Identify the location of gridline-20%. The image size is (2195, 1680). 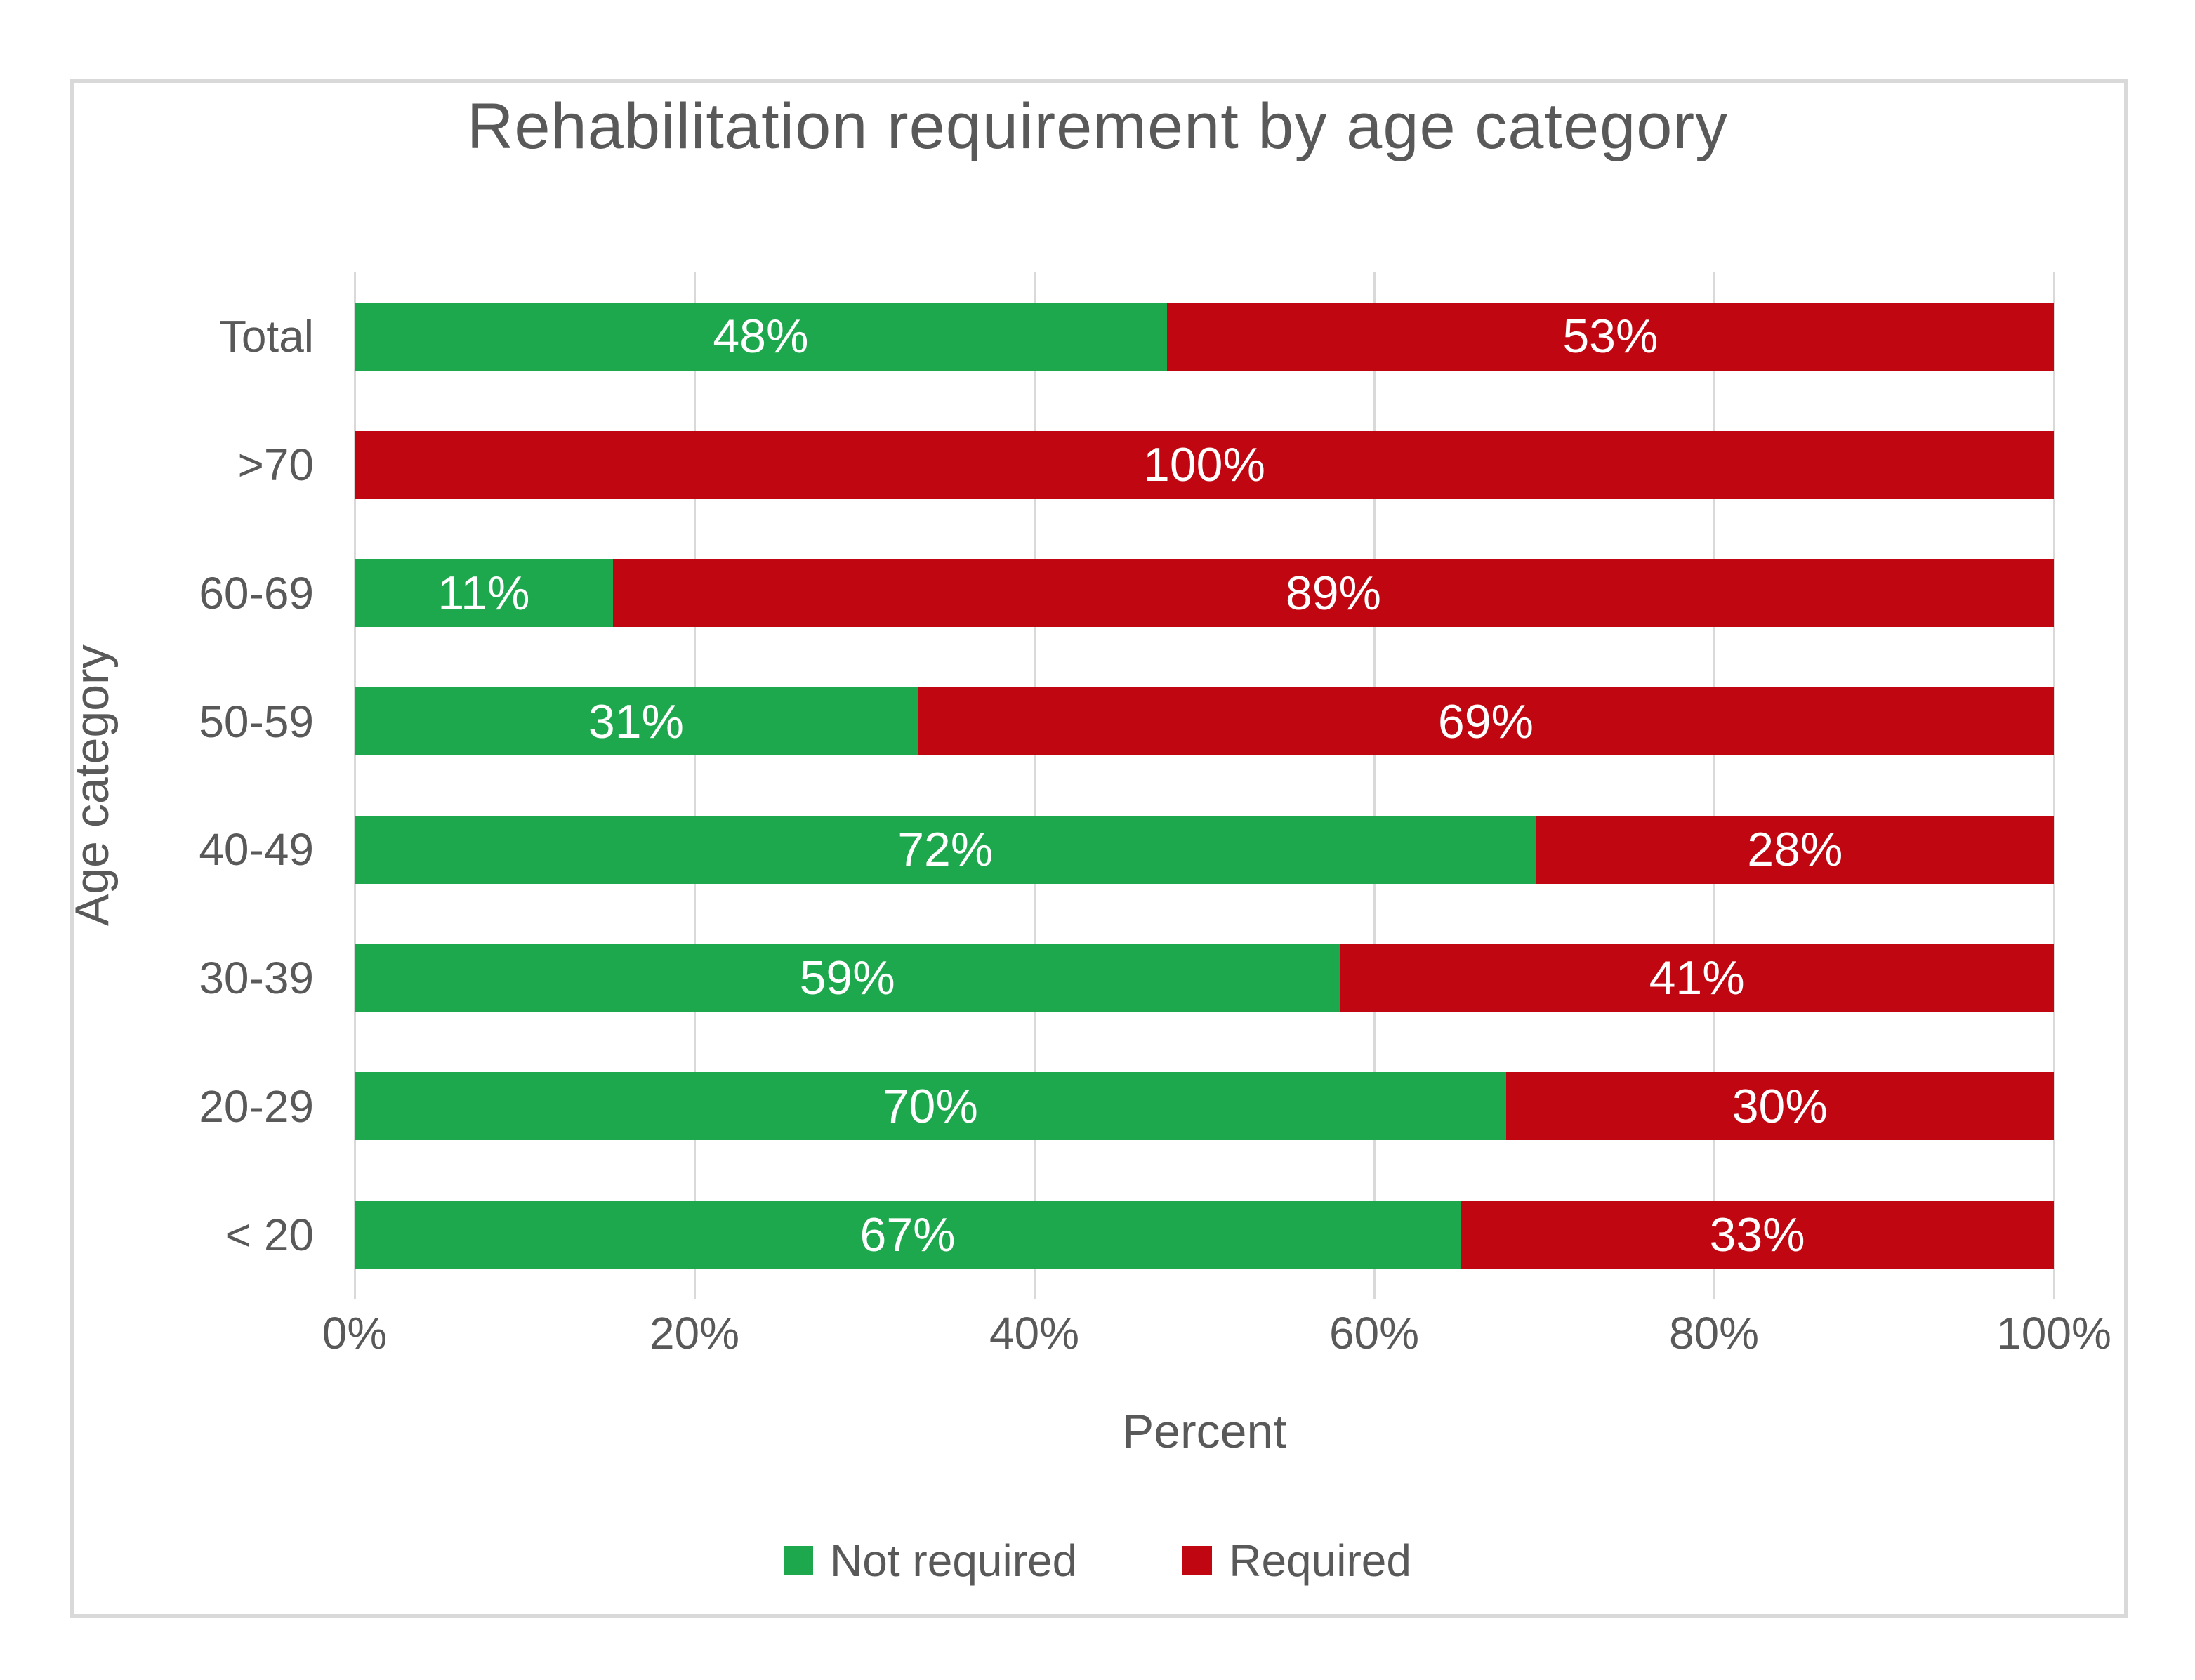
(695, 786).